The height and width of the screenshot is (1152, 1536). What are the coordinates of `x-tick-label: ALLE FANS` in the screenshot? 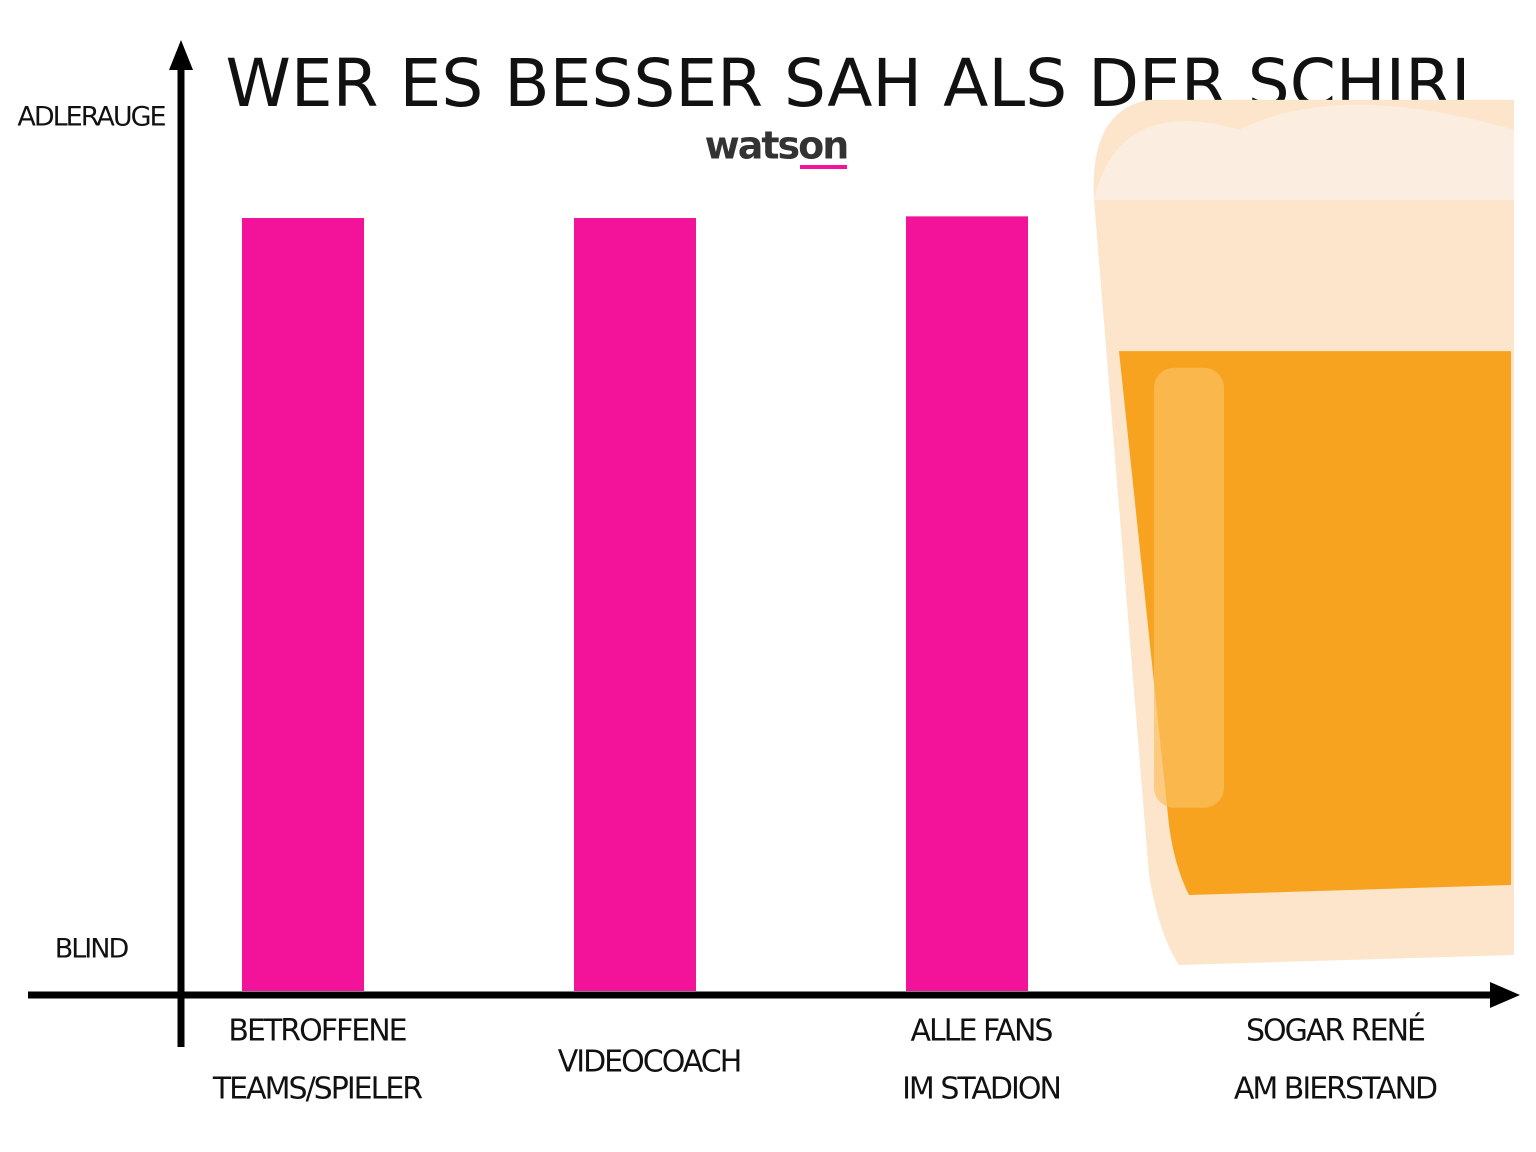 It's located at (982, 1031).